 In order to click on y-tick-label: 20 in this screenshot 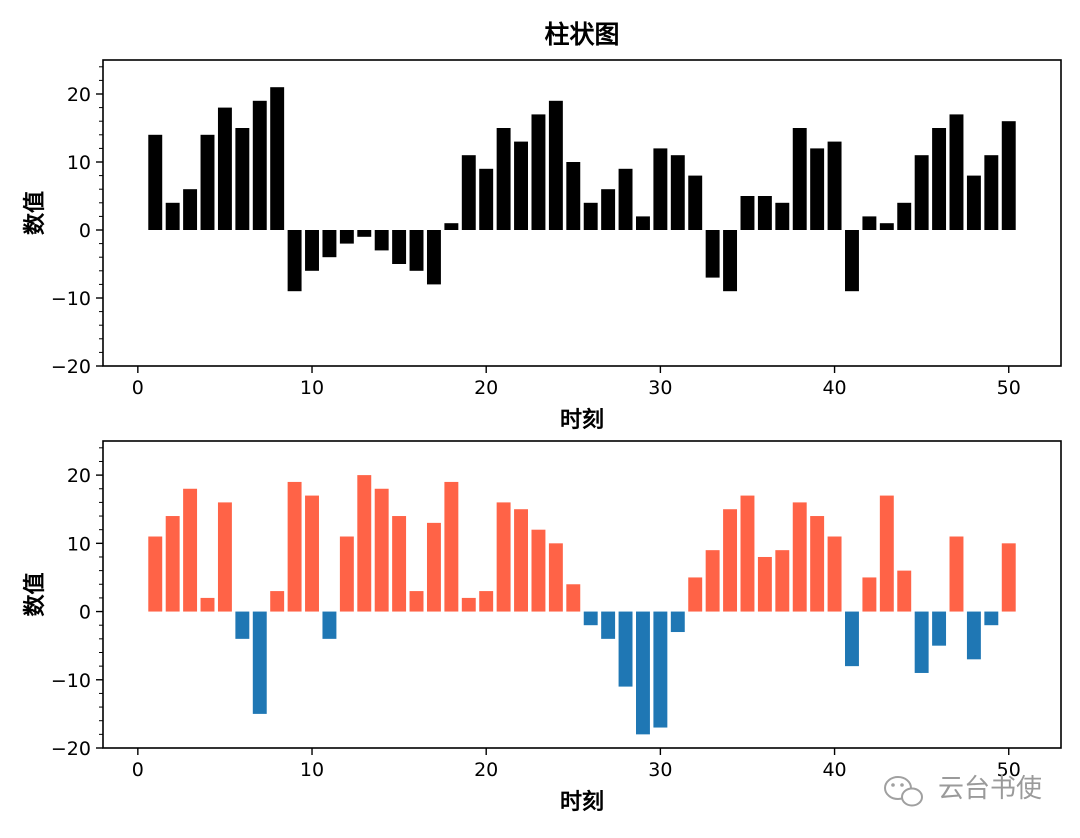, I will do `click(79, 476)`.